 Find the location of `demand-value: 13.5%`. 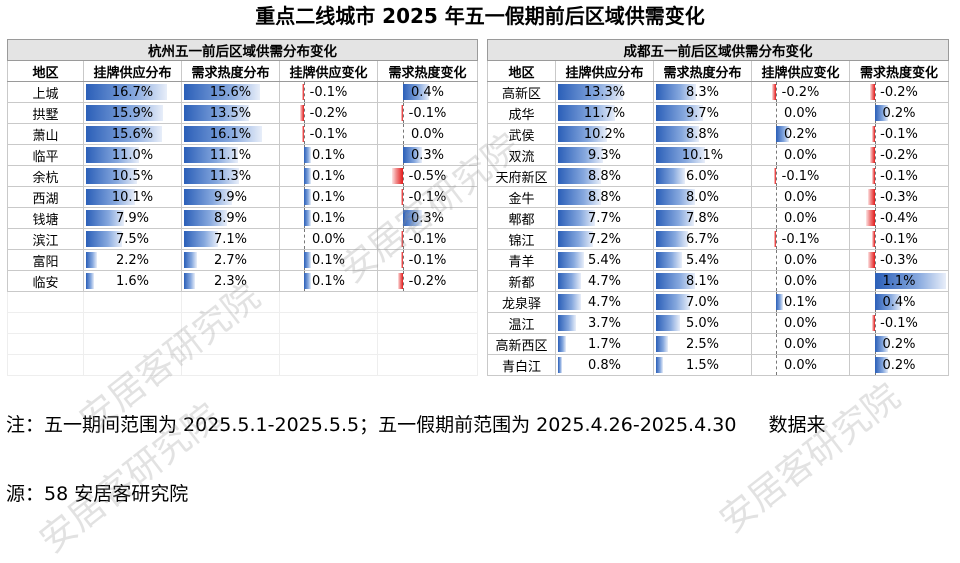

demand-value: 13.5% is located at coordinates (230, 113).